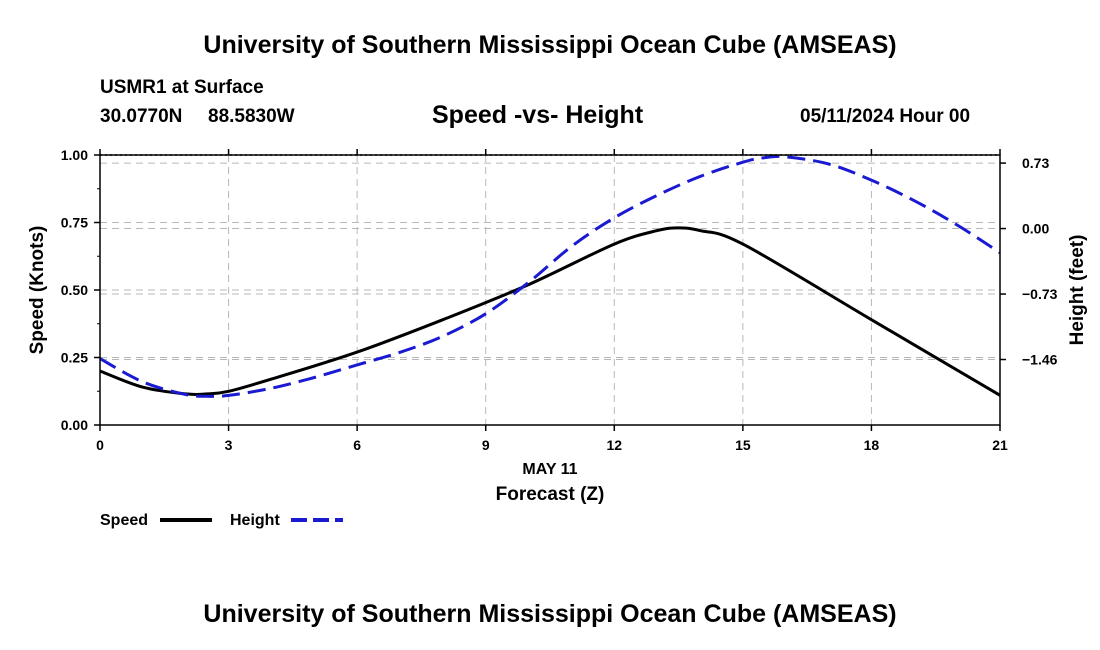 This screenshot has height=650, width=1100. Describe the element at coordinates (1077, 290) in the screenshot. I see `y2-axis-title: Height (feet)` at that location.